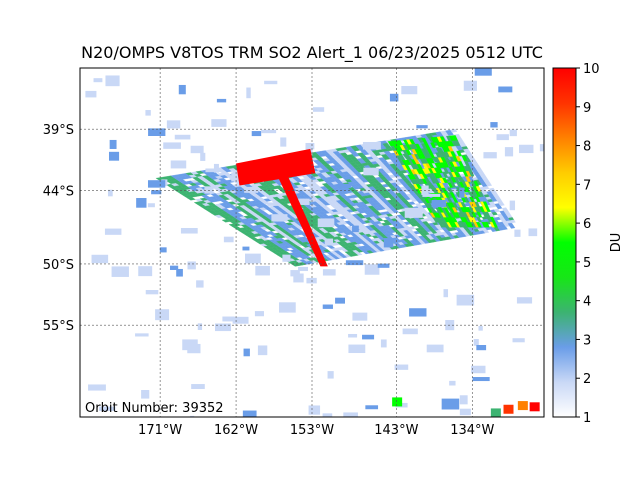 This screenshot has height=480, width=640. I want to click on y-tick-label: 39°S, so click(58, 130).